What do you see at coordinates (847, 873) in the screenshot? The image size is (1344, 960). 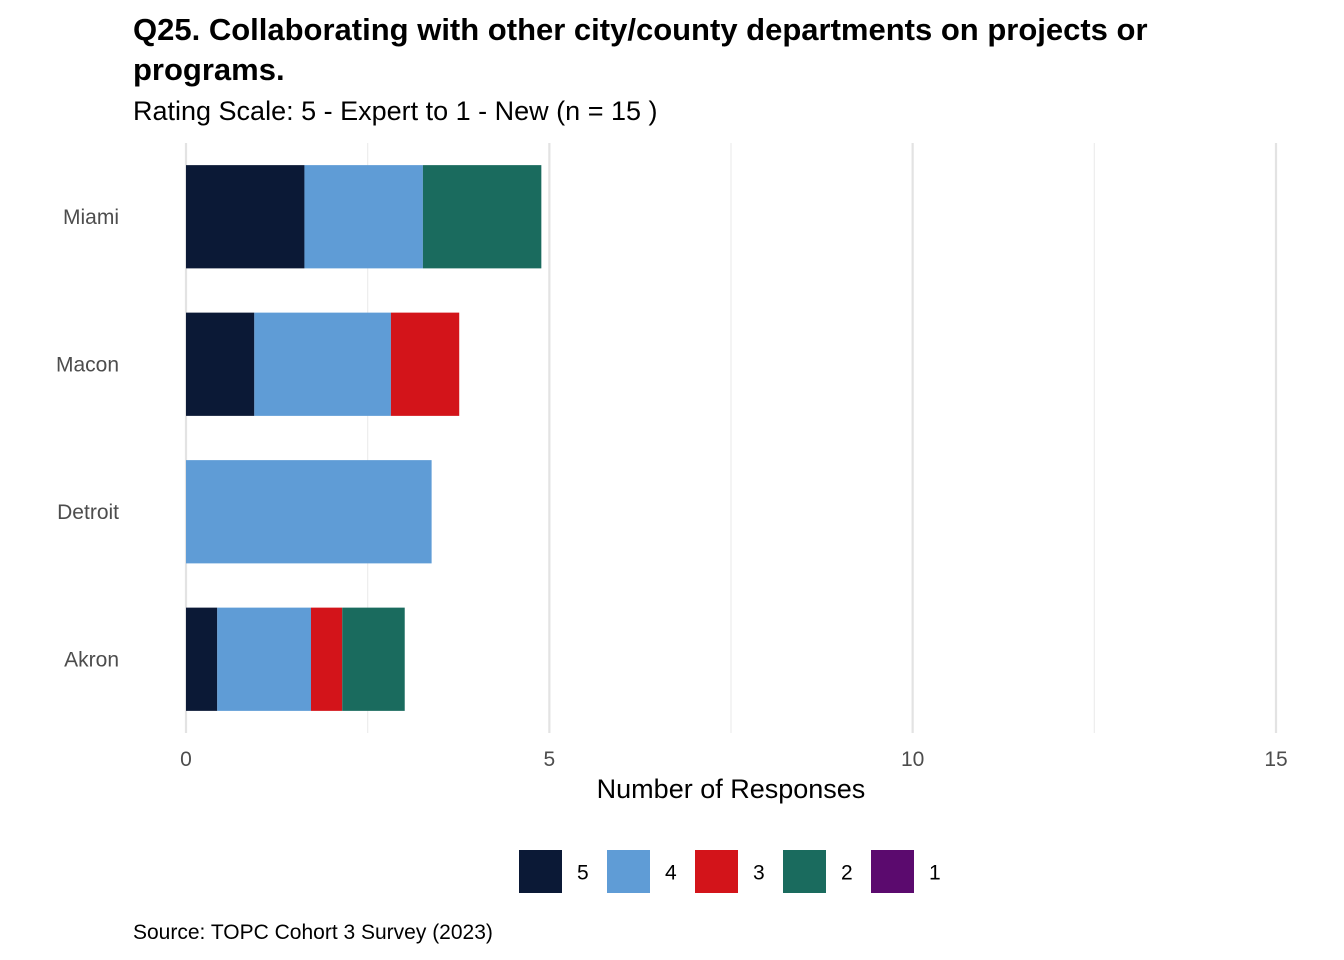 I see `legend-label-2: 2` at bounding box center [847, 873].